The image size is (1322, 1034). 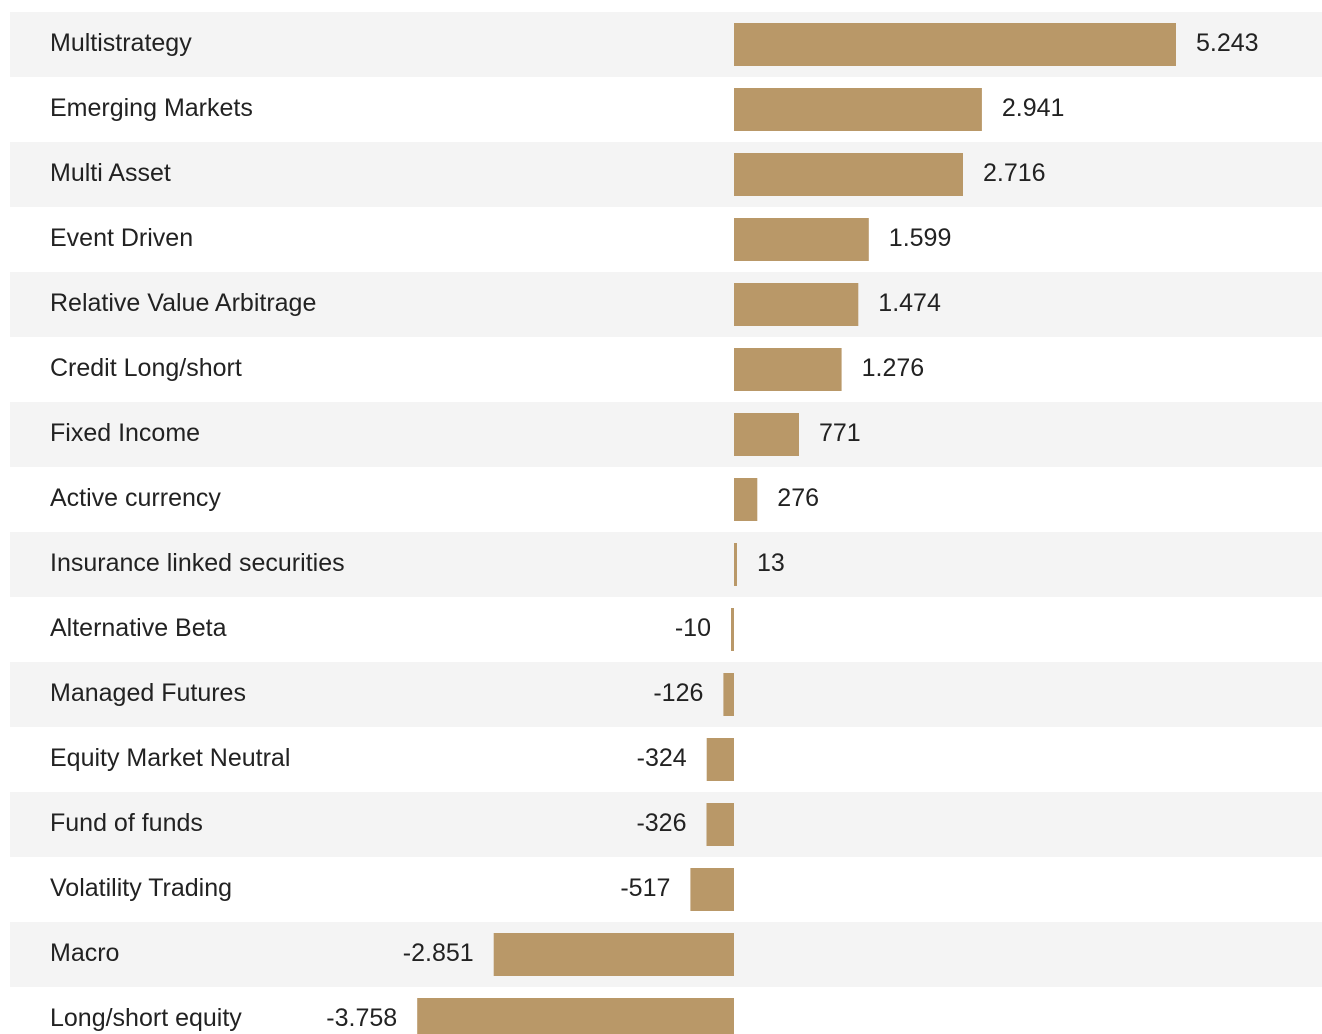 What do you see at coordinates (771, 563) in the screenshot?
I see `value-label: 13` at bounding box center [771, 563].